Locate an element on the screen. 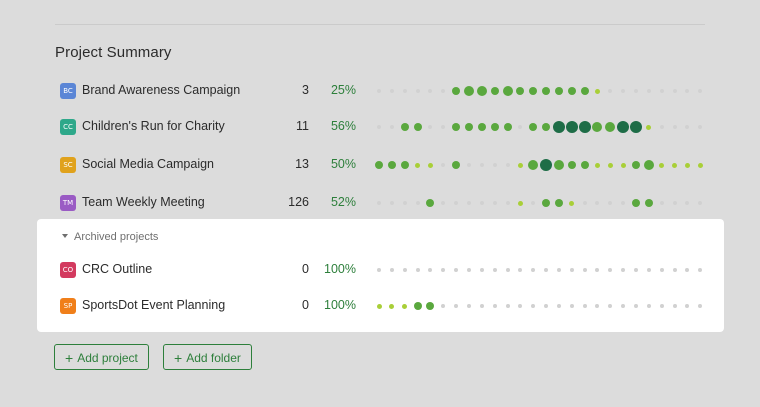 The width and height of the screenshot is (760, 407). project-count: 13 is located at coordinates (302, 164).